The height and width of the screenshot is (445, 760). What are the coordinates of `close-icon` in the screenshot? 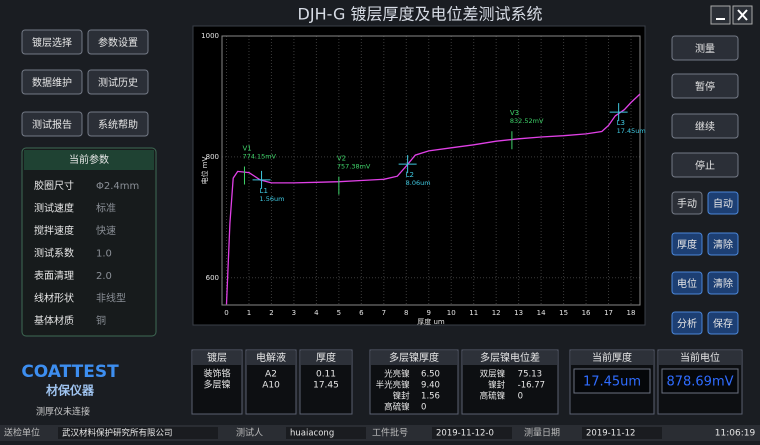 It's located at (742, 15).